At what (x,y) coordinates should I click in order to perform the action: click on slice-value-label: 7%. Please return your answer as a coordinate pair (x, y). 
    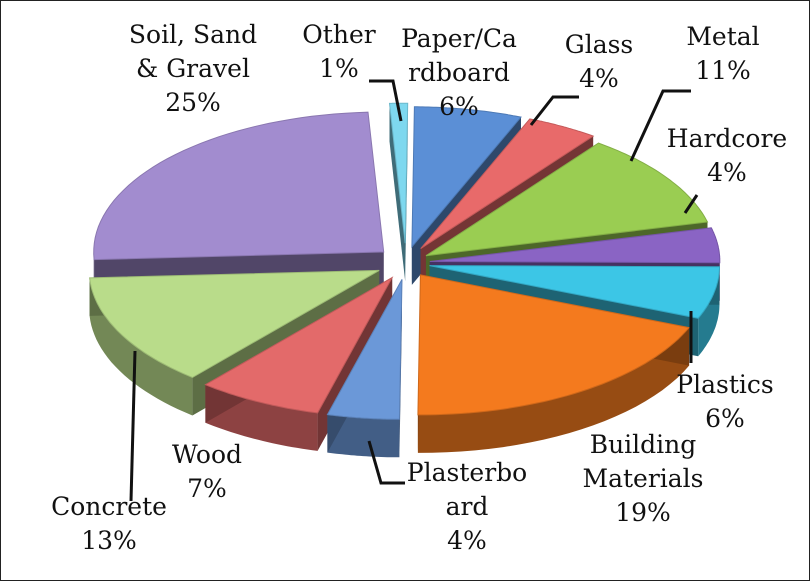
    Looking at the image, I should click on (207, 488).